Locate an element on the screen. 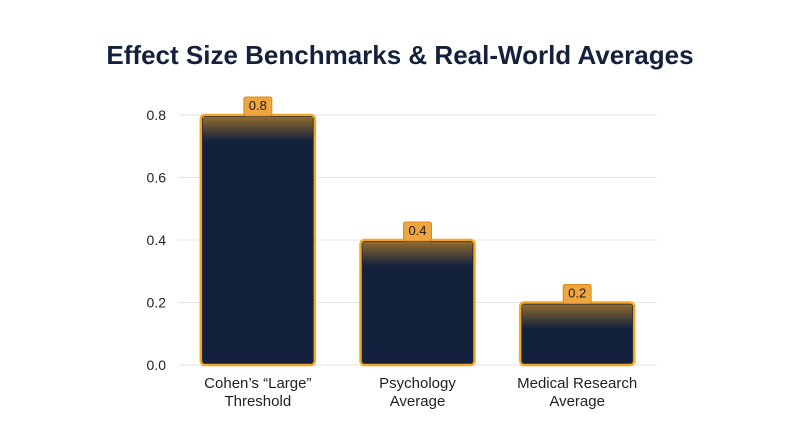  y-axis: 0.0 0.2 0.4 0.6 0.8 is located at coordinates (157, 240).